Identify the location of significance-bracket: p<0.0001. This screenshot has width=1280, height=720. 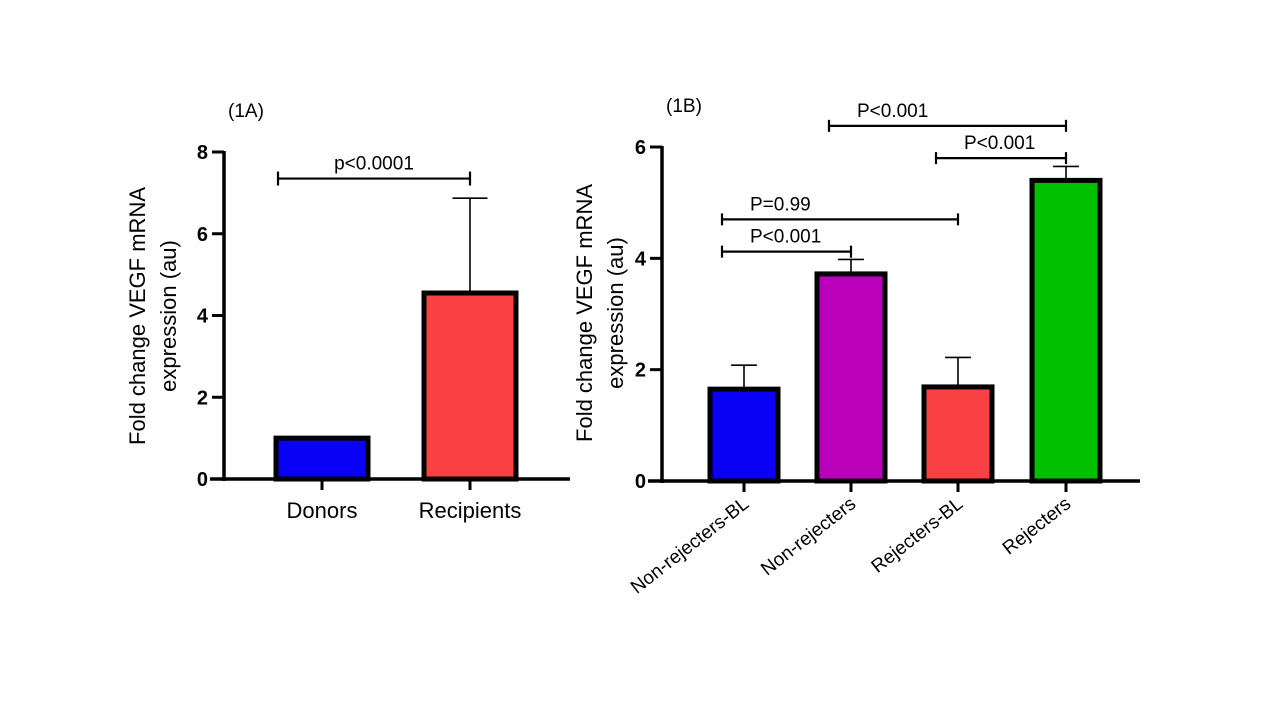
(374, 170).